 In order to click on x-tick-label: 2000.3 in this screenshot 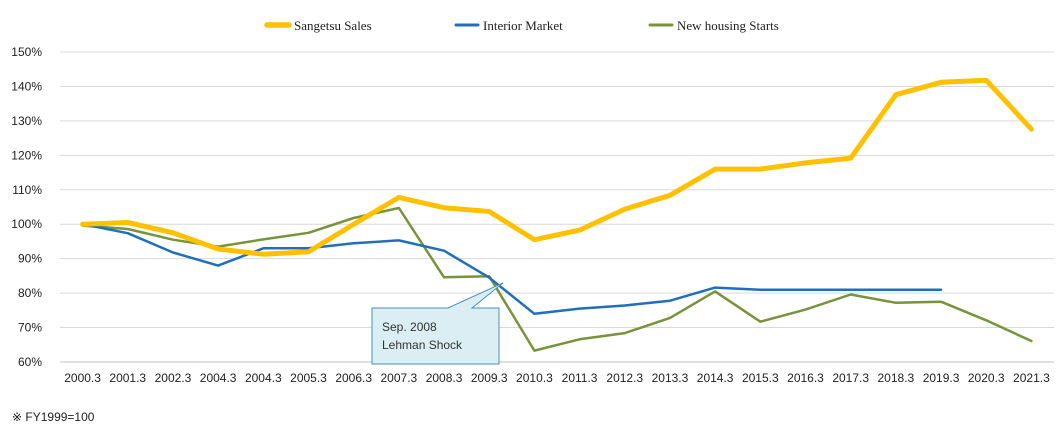, I will do `click(82, 378)`.